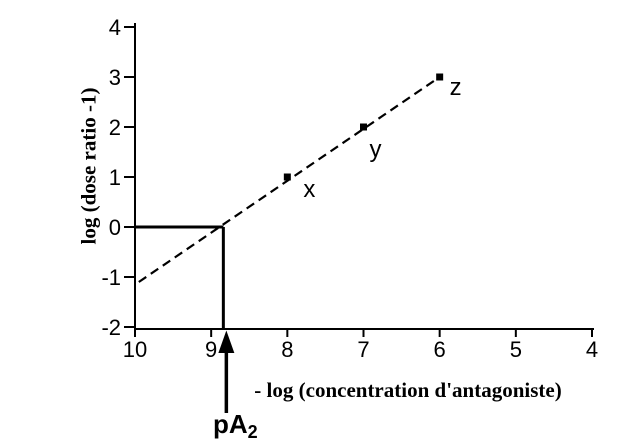 The height and width of the screenshot is (448, 625). I want to click on x-axis-title: - log (concentration d'antagoniste), so click(408, 390).